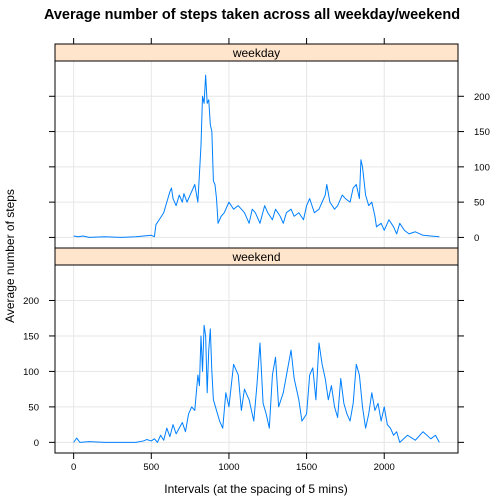 The width and height of the screenshot is (504, 504). Describe the element at coordinates (384, 467) in the screenshot. I see `x-tick-label: 2000` at that location.